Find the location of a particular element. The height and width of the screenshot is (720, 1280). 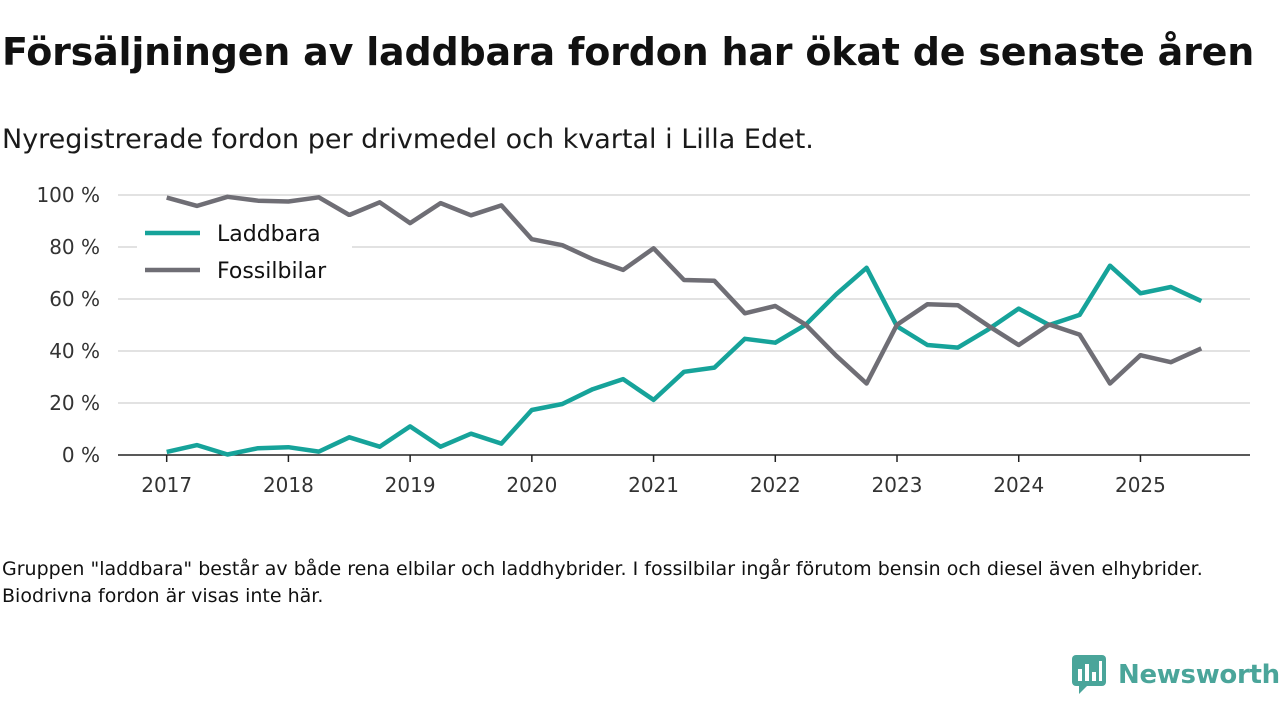

x-tick-label: 2025 is located at coordinates (1140, 485).